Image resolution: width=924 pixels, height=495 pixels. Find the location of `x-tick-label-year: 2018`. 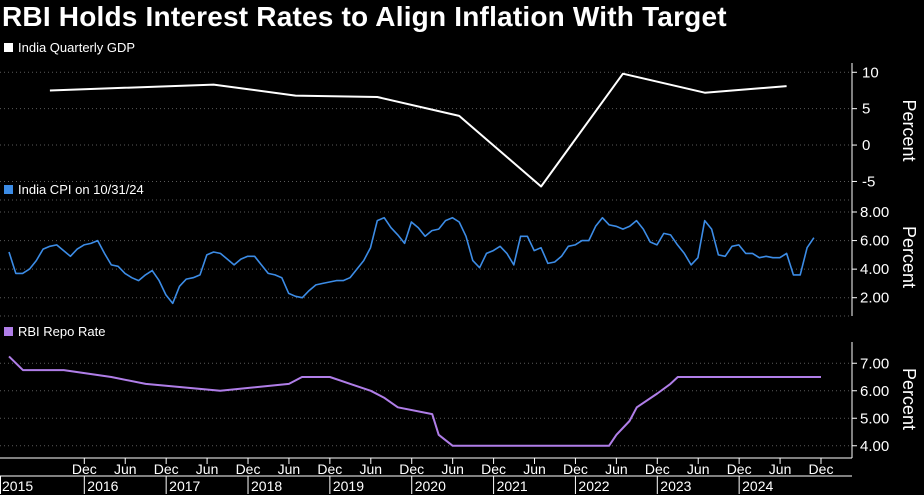

x-tick-label-year: 2018 is located at coordinates (266, 486).